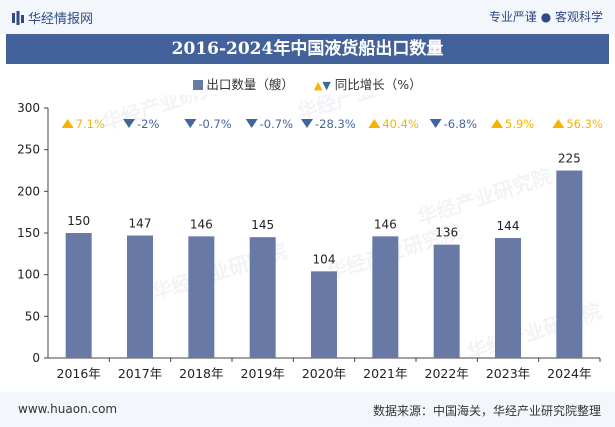 This screenshot has width=615, height=427. I want to click on growth-label: 40.4%, so click(400, 124).